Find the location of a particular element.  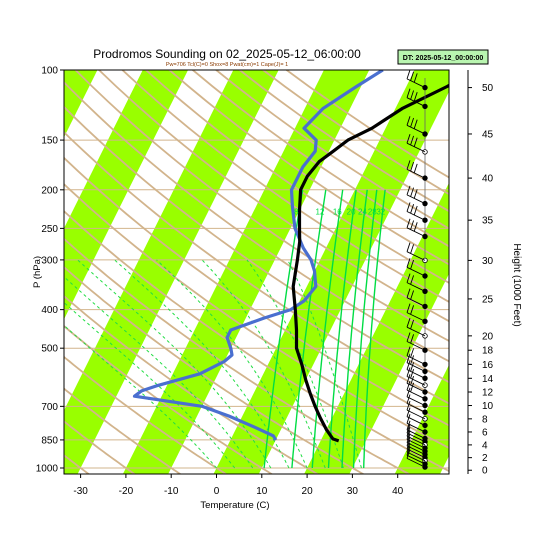

temperature-tick-label: 30 is located at coordinates (353, 491).